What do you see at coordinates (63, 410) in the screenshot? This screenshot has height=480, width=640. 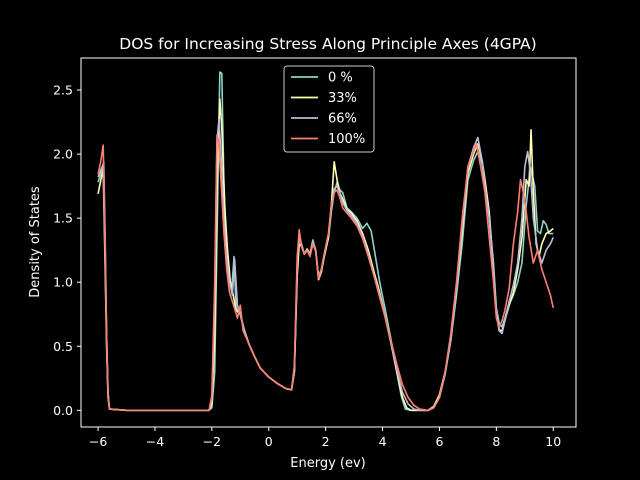 I see `y-tick-label: 0.0` at bounding box center [63, 410].